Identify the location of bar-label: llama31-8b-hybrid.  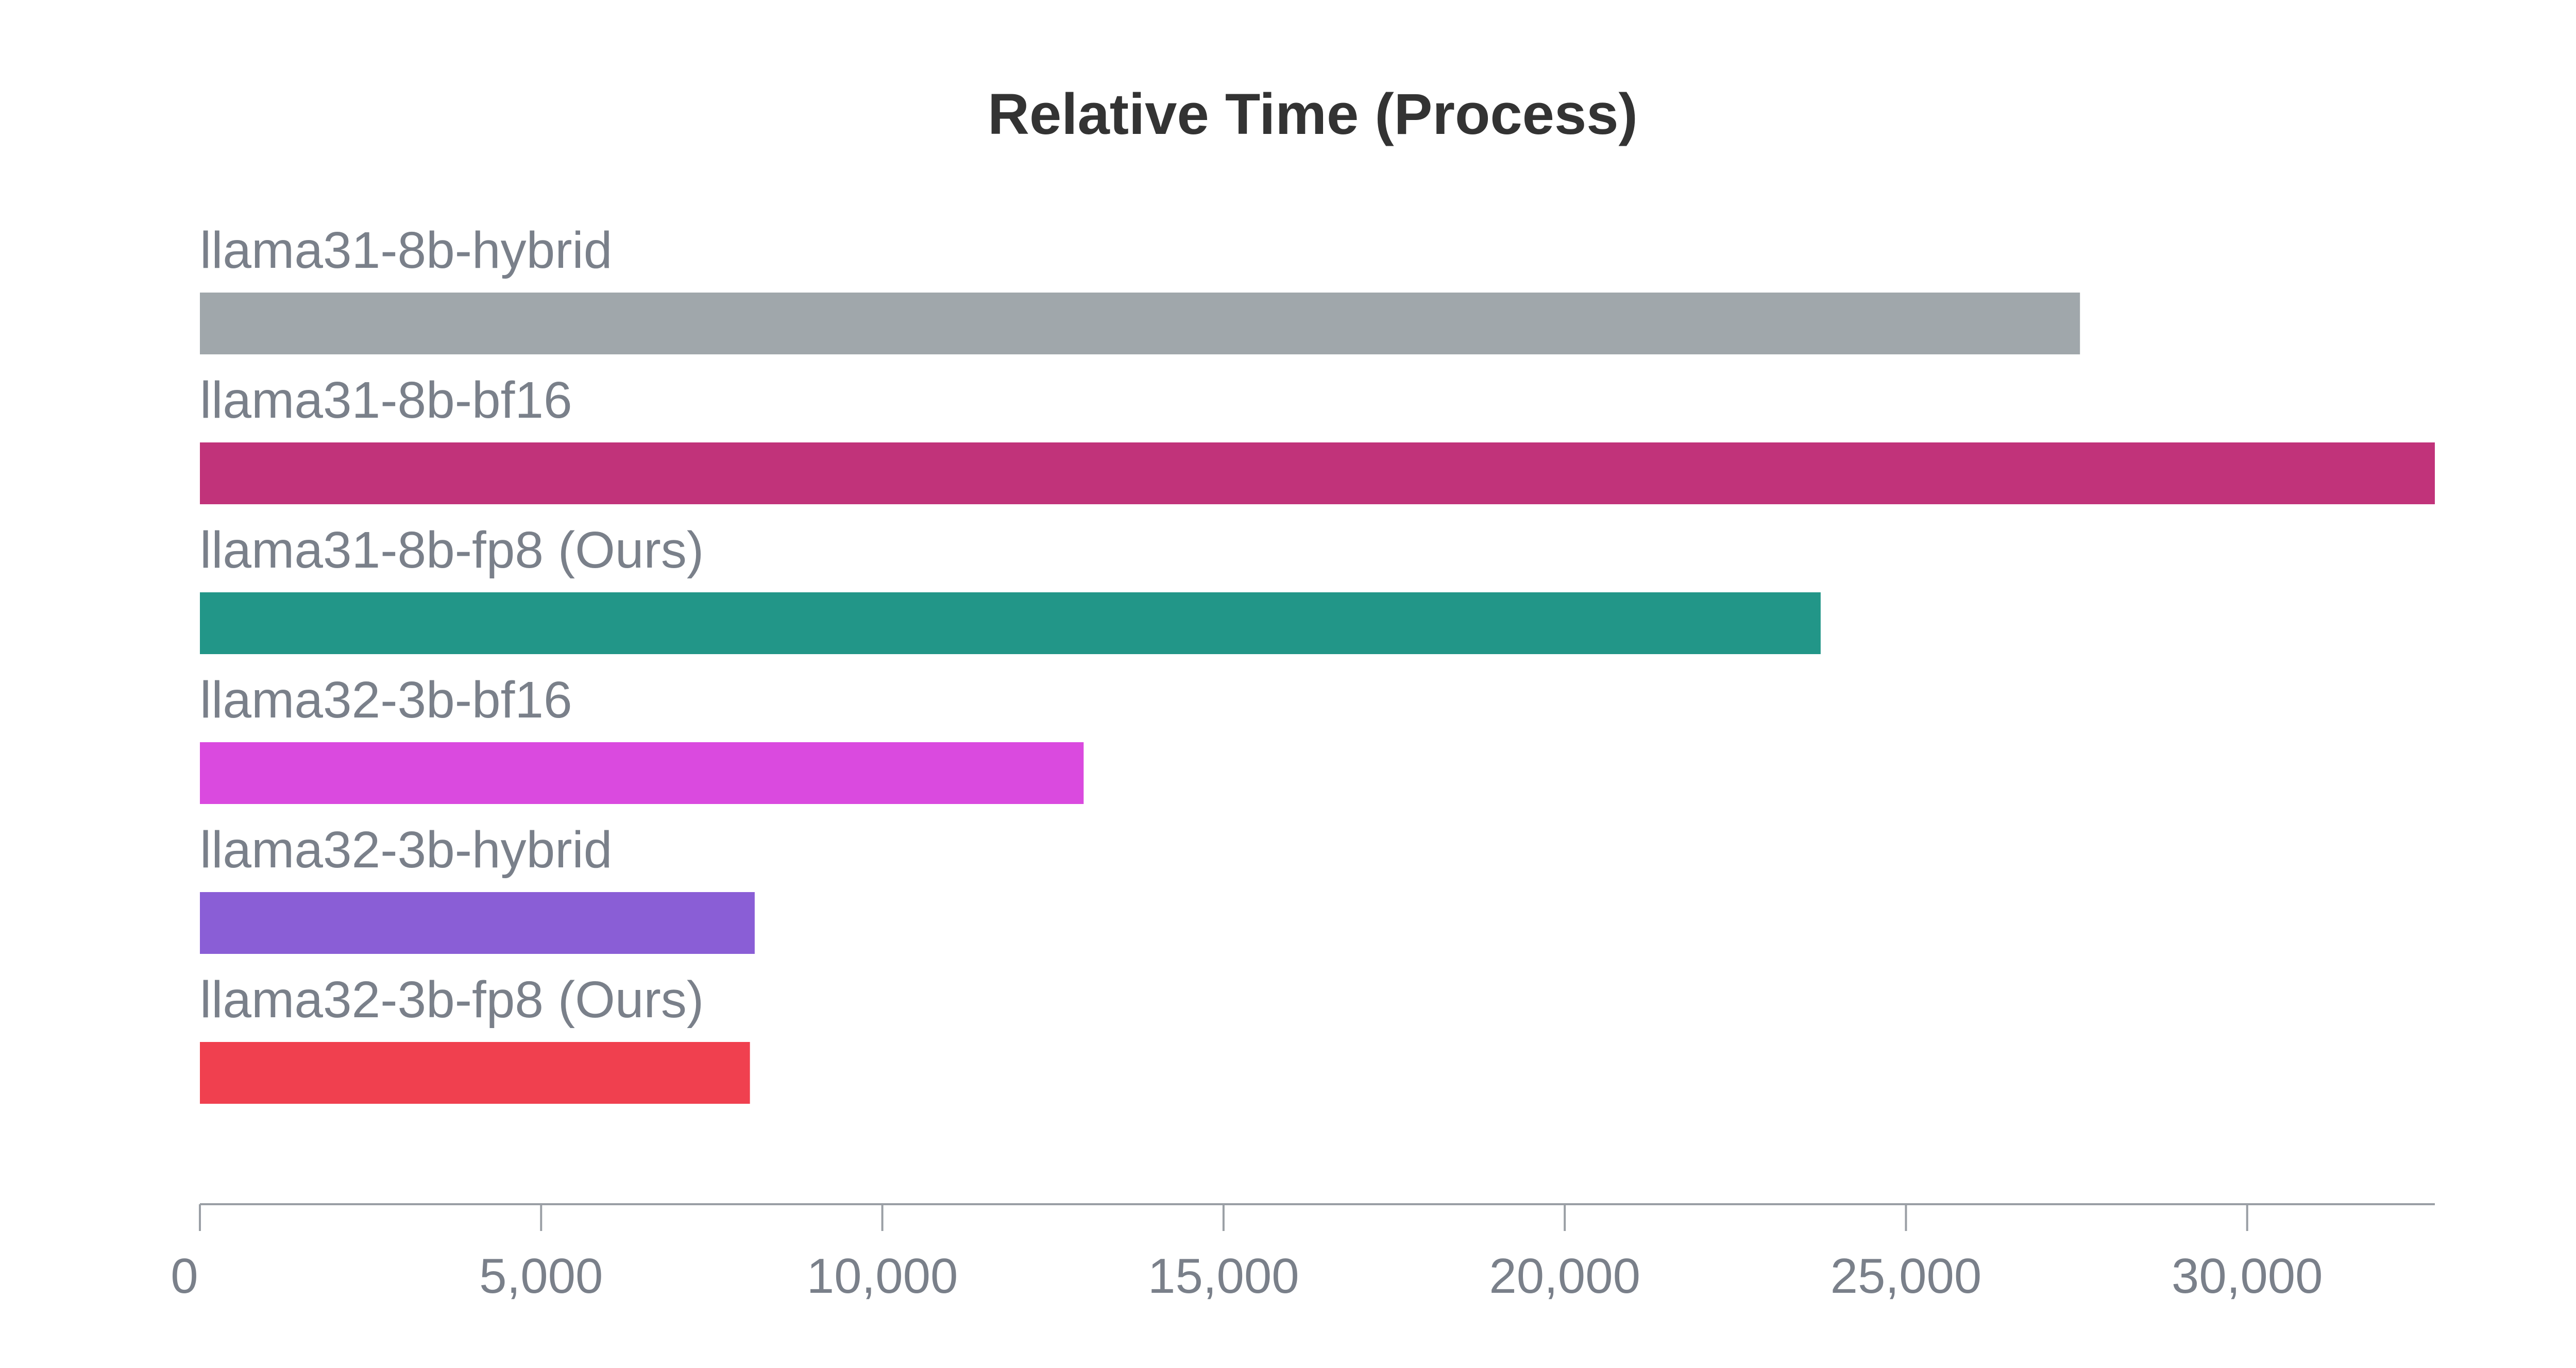
(406, 250).